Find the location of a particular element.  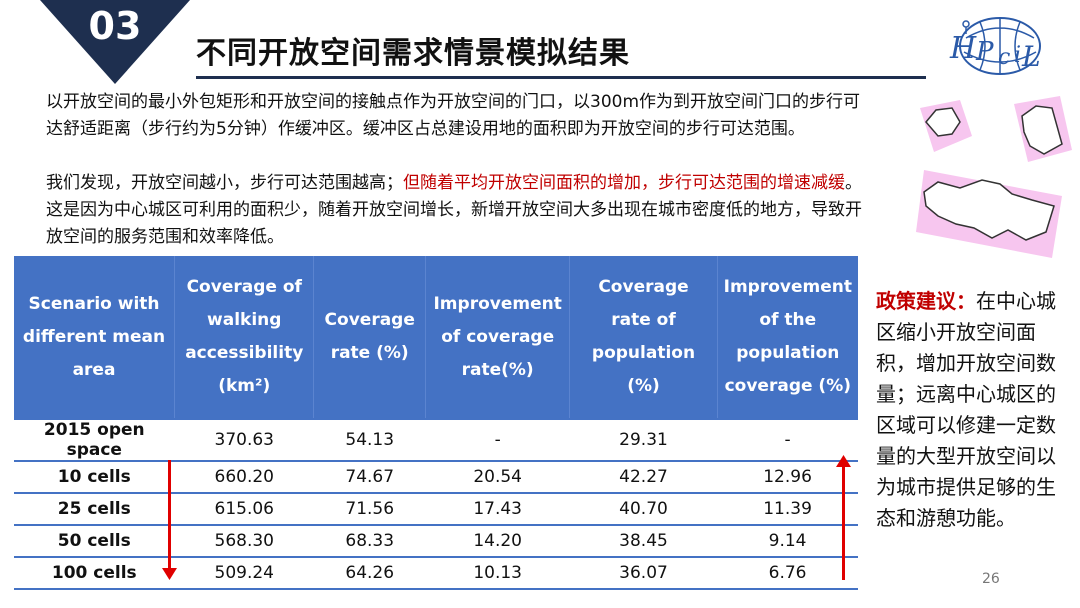

cell-walking-coverage: 660.20 is located at coordinates (244, 477).